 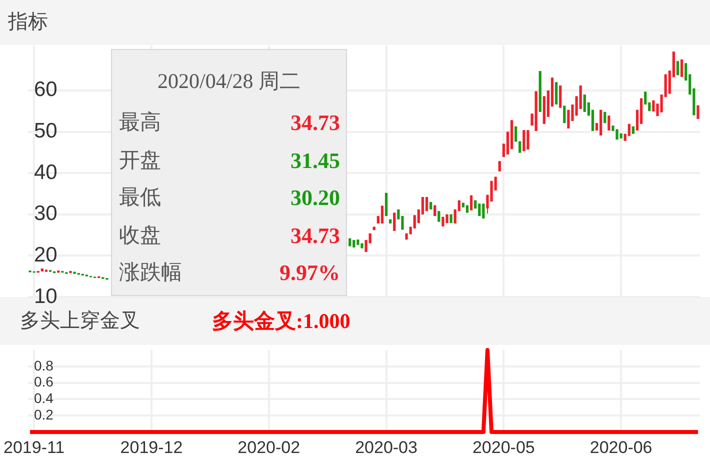 What do you see at coordinates (46, 214) in the screenshot?
I see `y-tick-label: 30` at bounding box center [46, 214].